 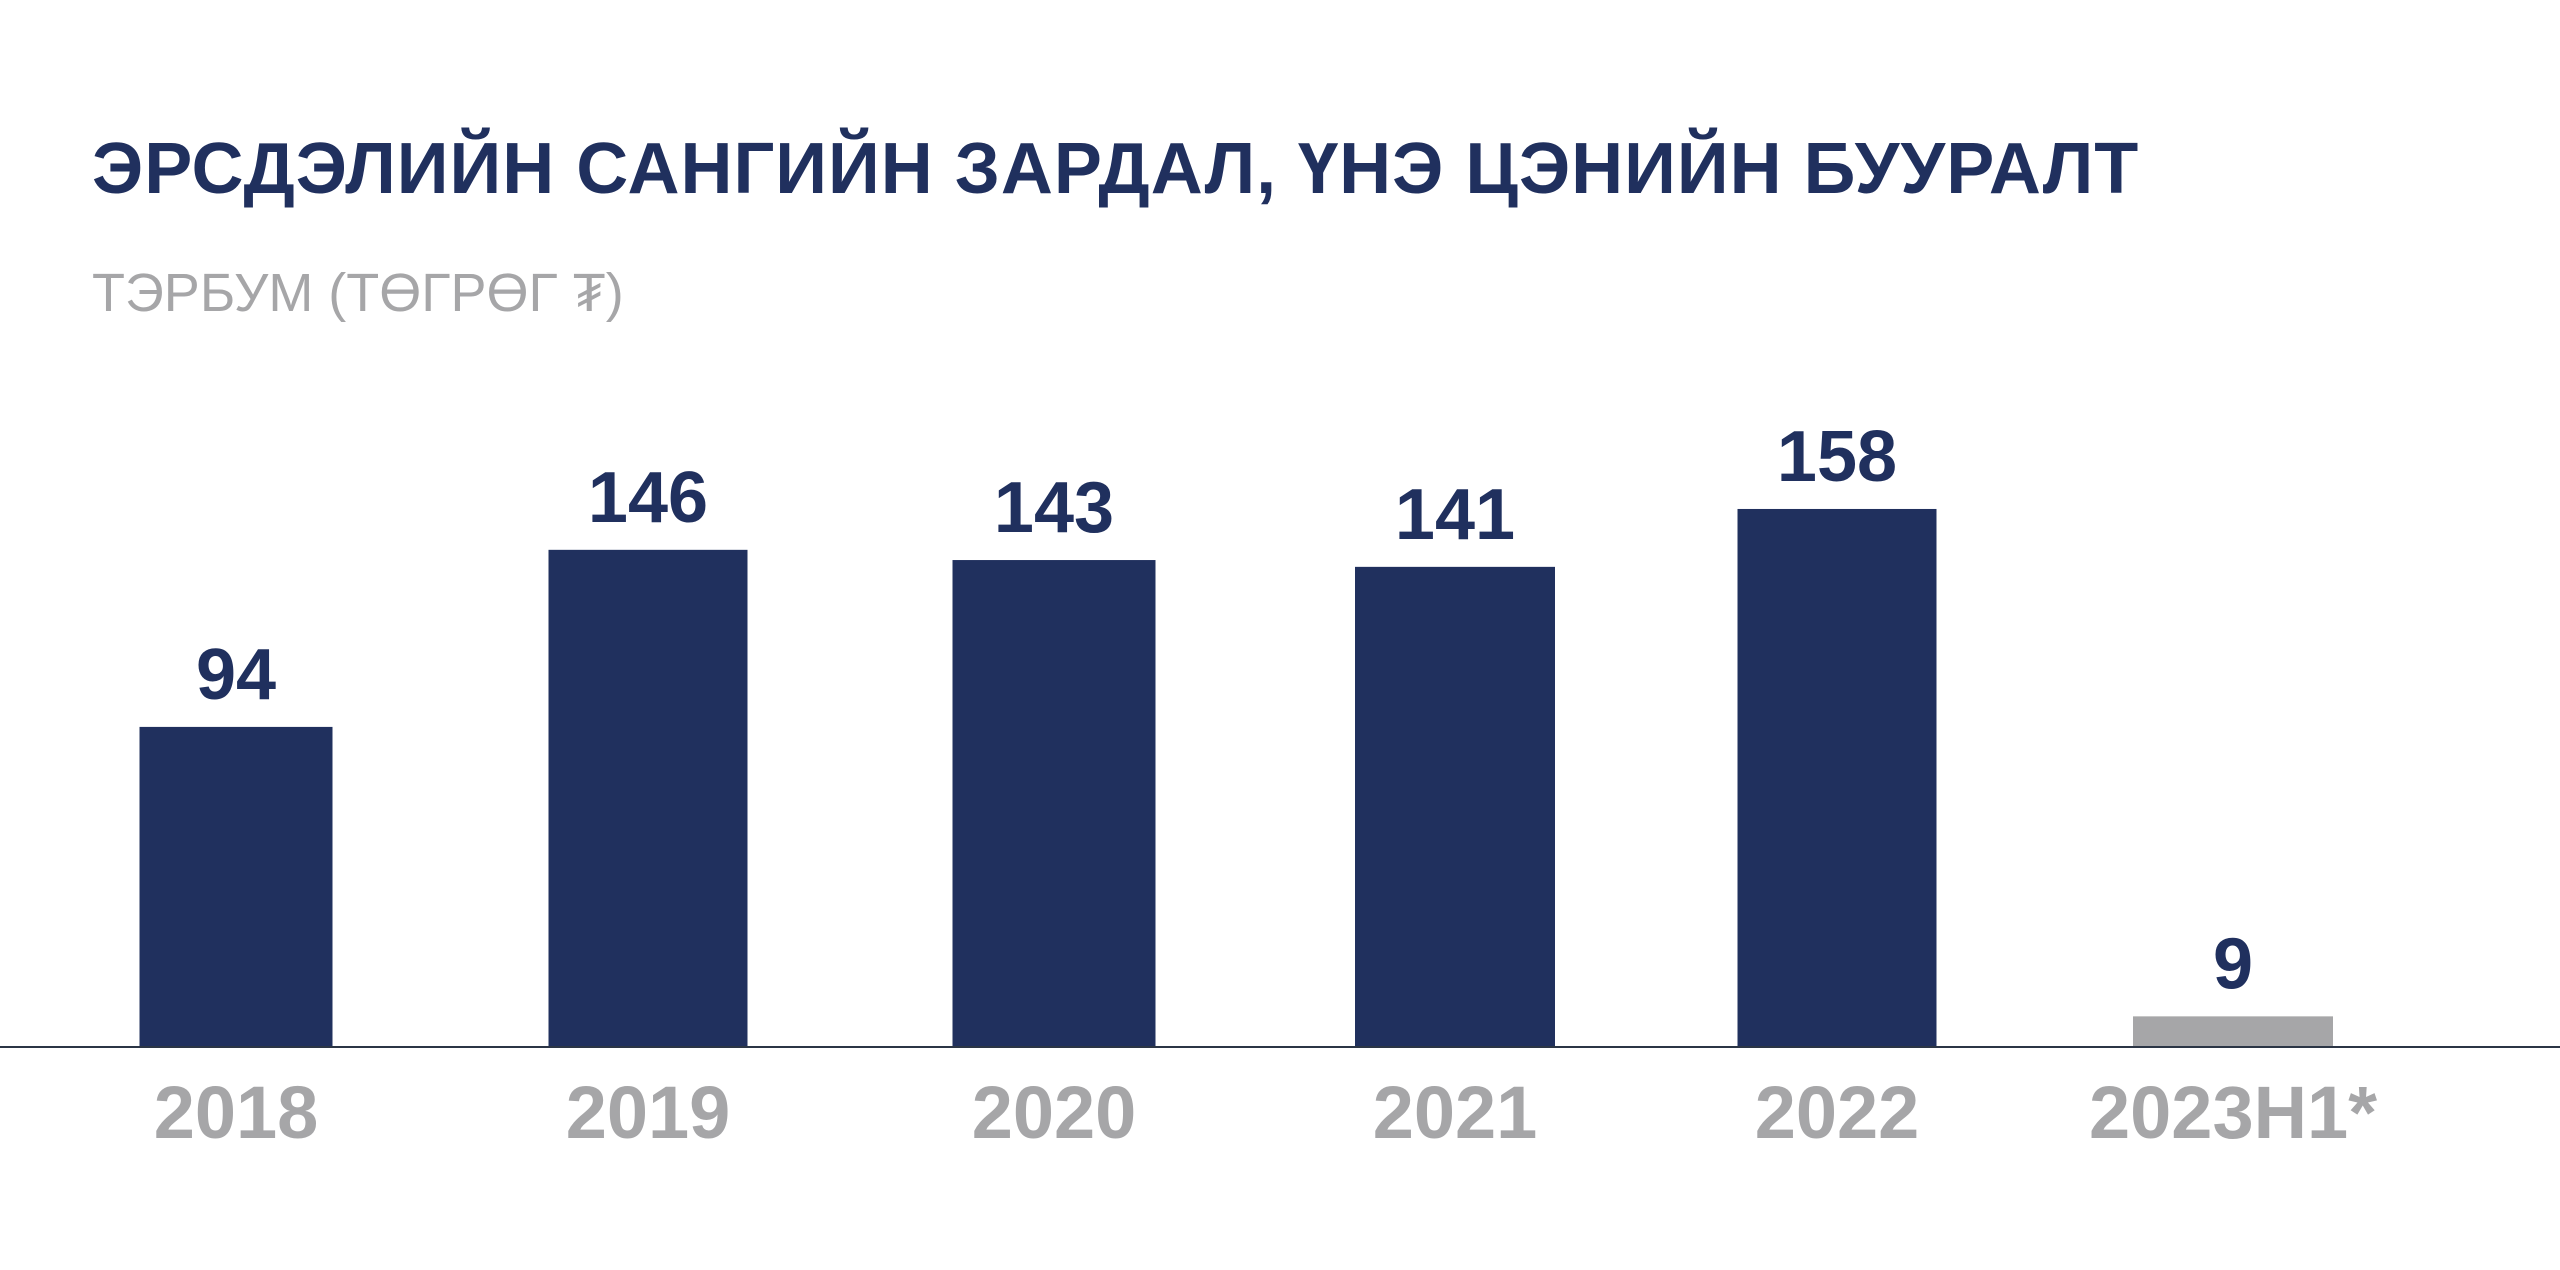 I want to click on bar-2023h1, so click(x=2233, y=1031).